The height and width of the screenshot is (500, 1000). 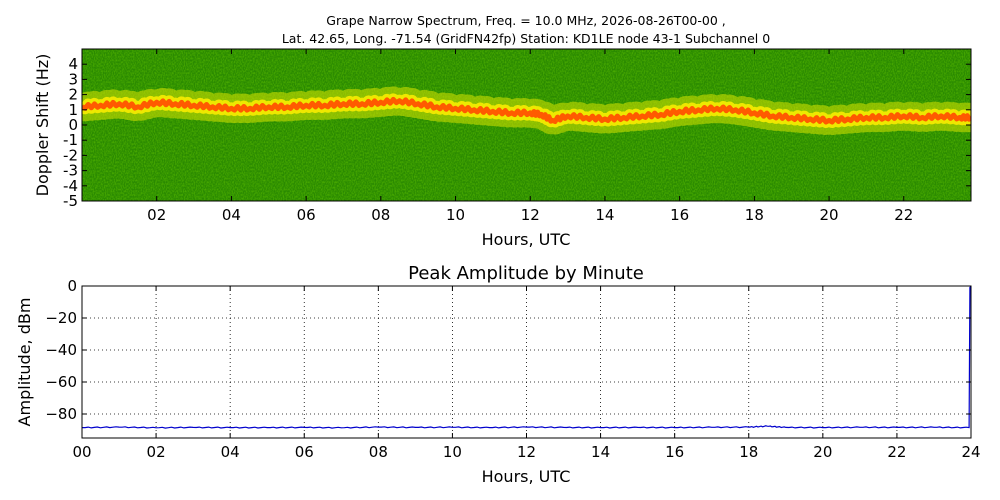 What do you see at coordinates (526, 273) in the screenshot?
I see `amplitude-title: Peak Amplitude by Minute` at bounding box center [526, 273].